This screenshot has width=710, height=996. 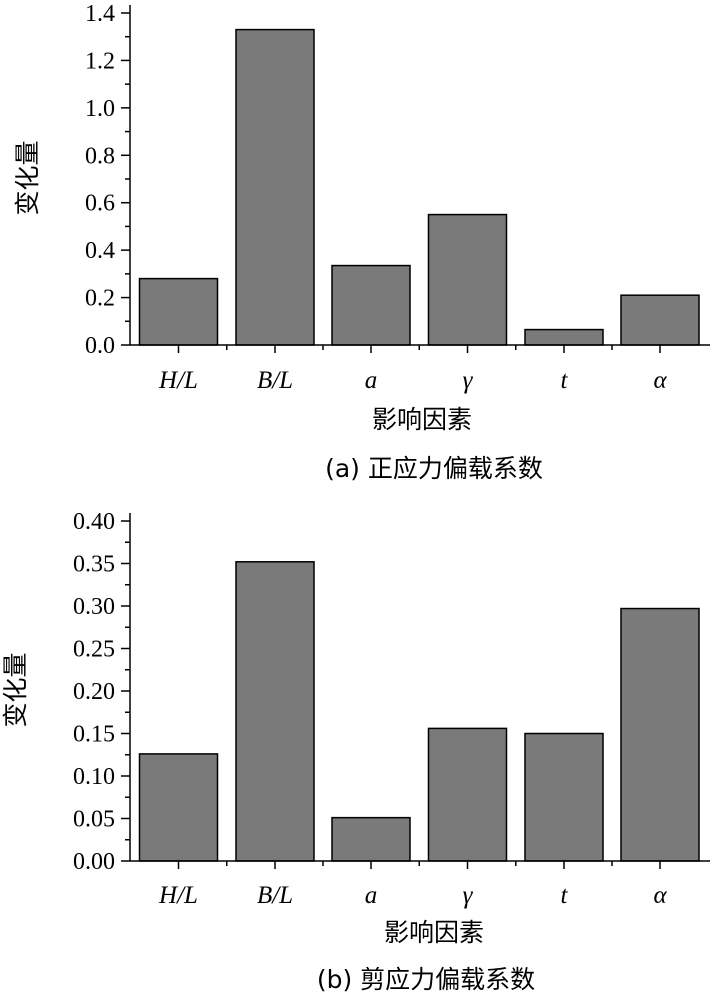 I want to click on y-tick-label: 0.8, so click(x=100, y=156).